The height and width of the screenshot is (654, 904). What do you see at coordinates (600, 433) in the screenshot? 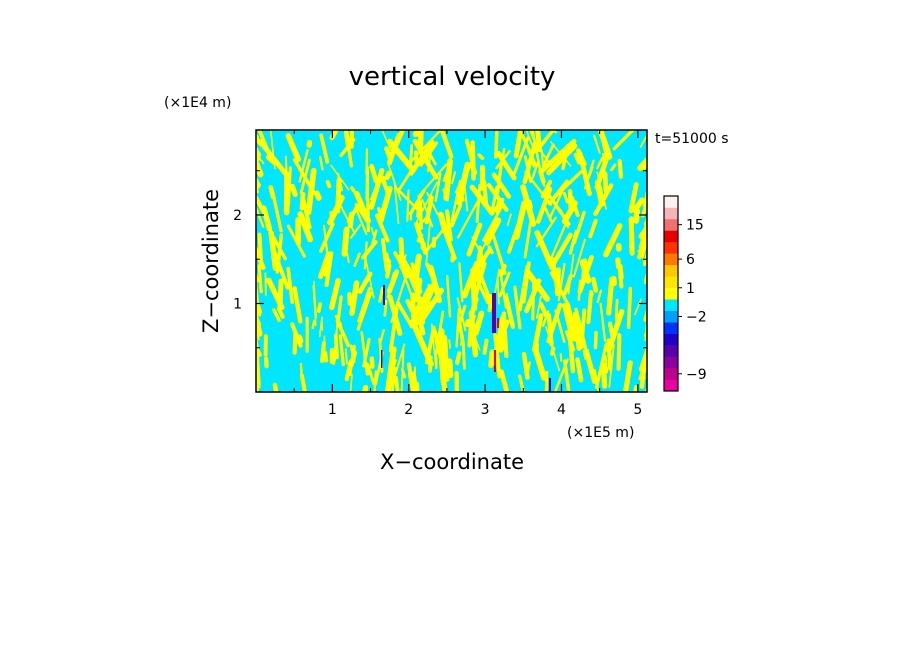
I see `x-unit-label: (×1E5 m)` at bounding box center [600, 433].